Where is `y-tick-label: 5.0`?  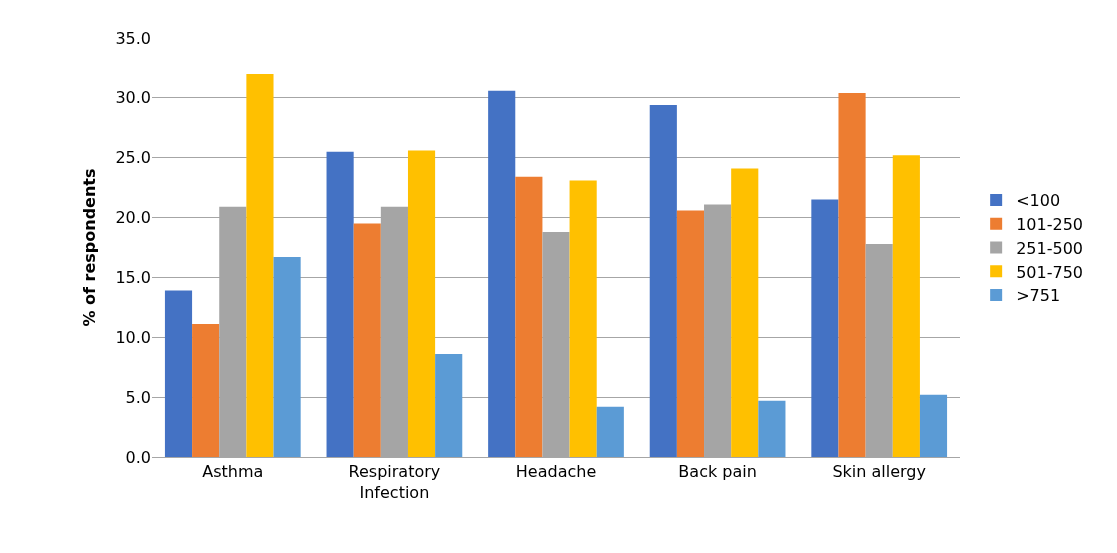
y-tick-label: 5.0 is located at coordinates (138, 397).